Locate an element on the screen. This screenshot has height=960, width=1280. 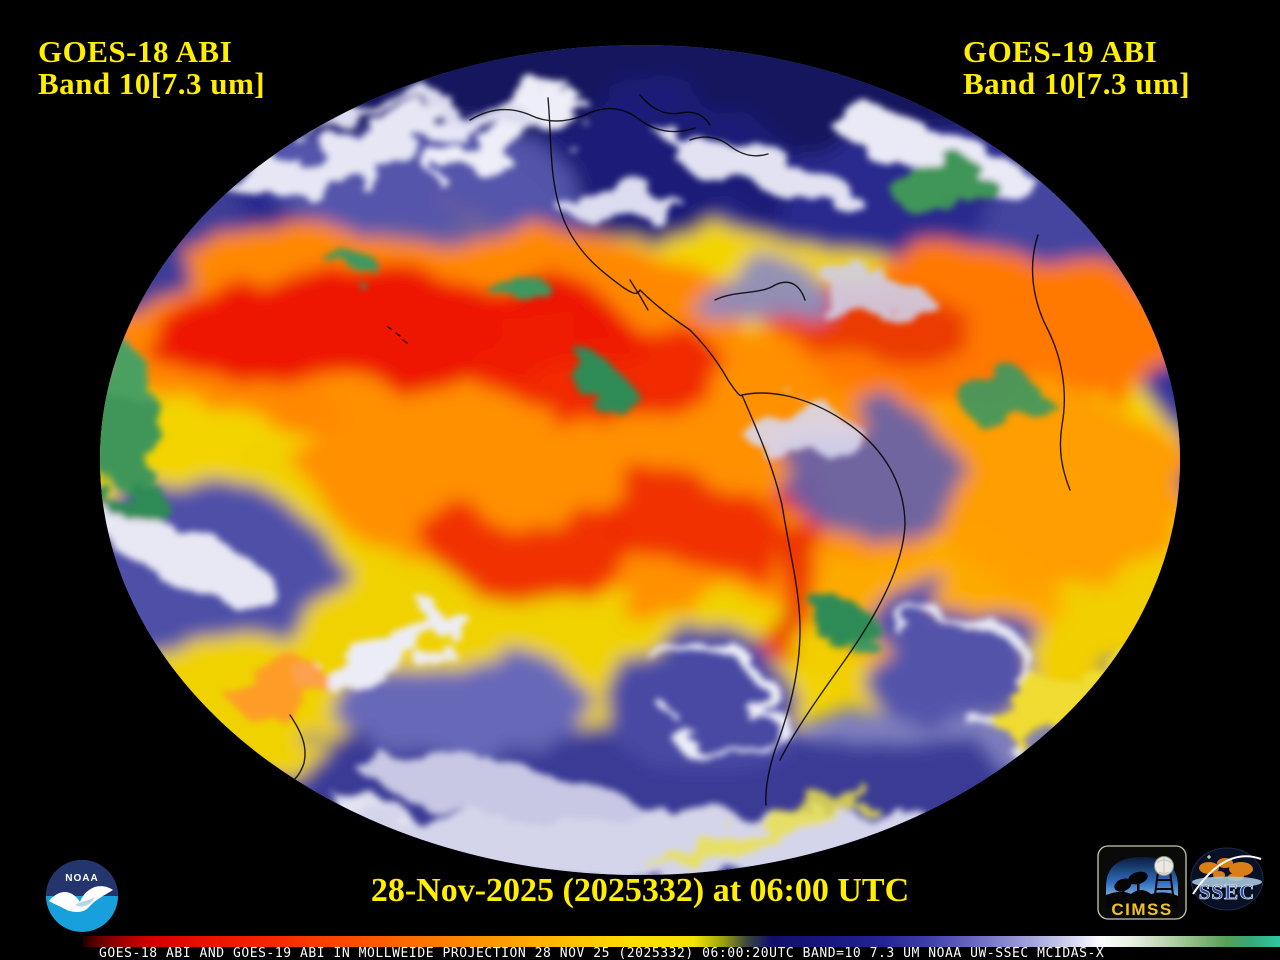
satellite-title-left: GOES-18 ABI Band 10[7.3 um] is located at coordinates (151, 68).